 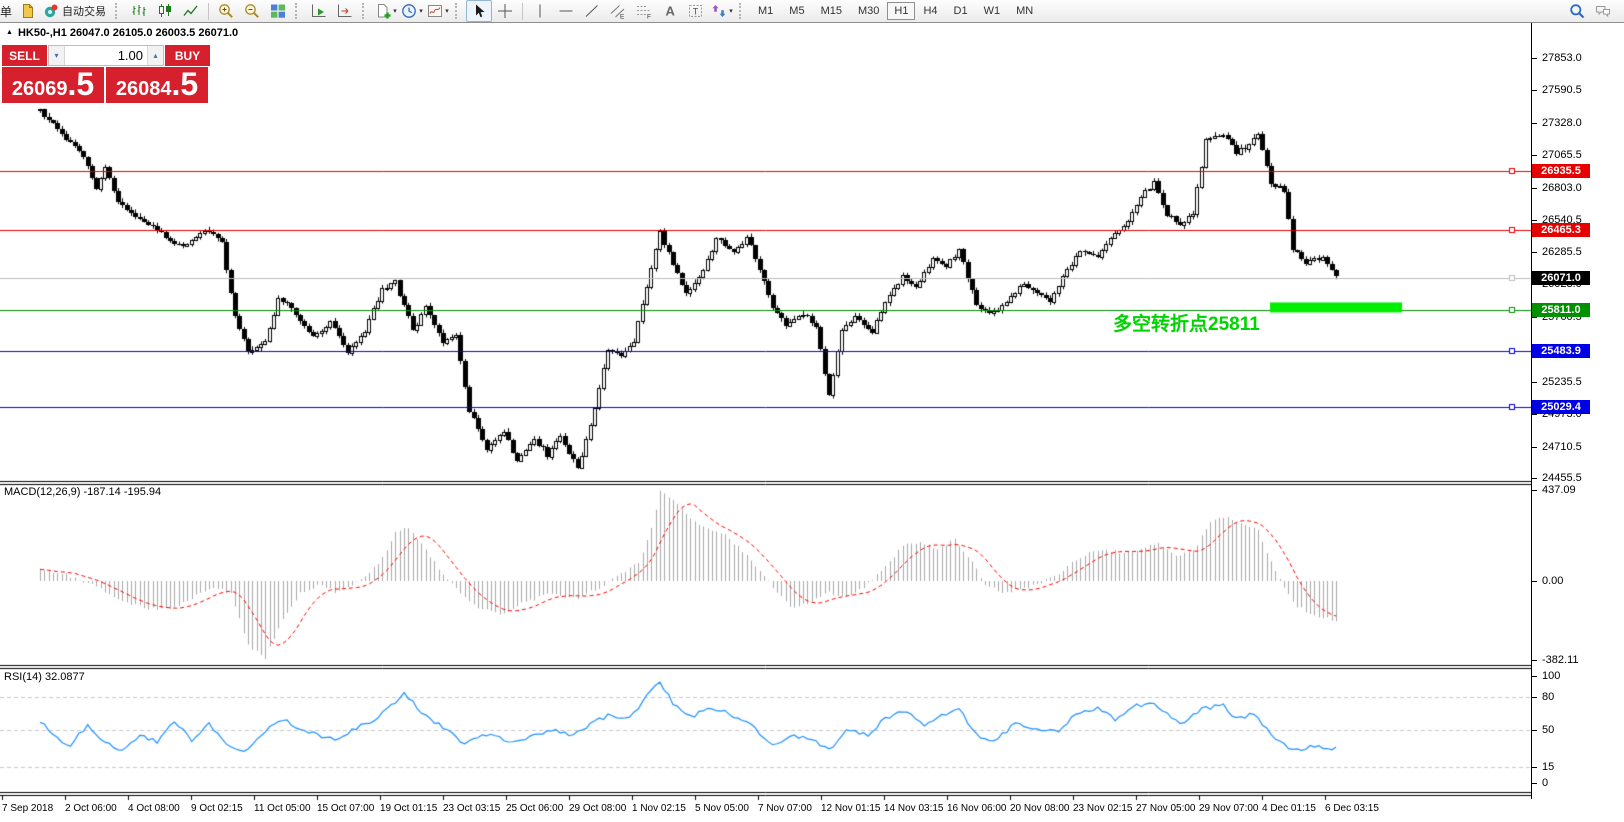 What do you see at coordinates (930, 11) in the screenshot?
I see `timeframe-h4-button: H4` at bounding box center [930, 11].